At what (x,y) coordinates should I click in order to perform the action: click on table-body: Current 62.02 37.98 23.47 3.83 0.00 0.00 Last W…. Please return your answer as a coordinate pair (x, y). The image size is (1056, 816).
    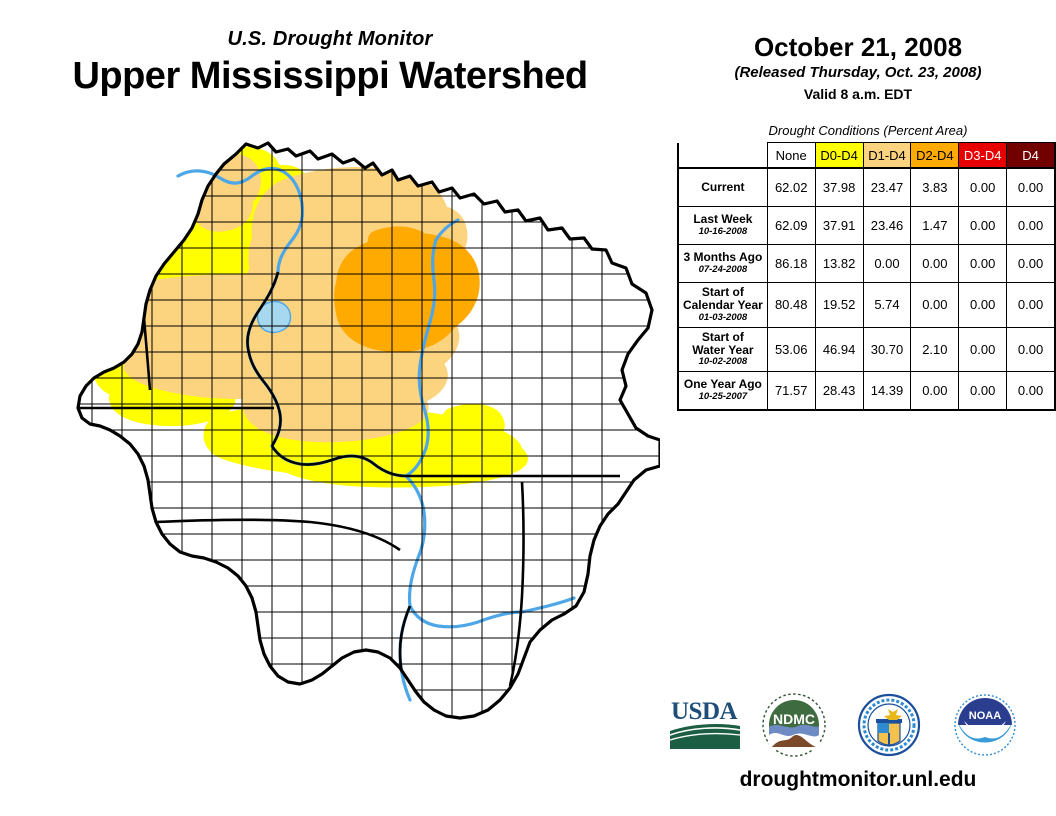
    Looking at the image, I should click on (866, 289).